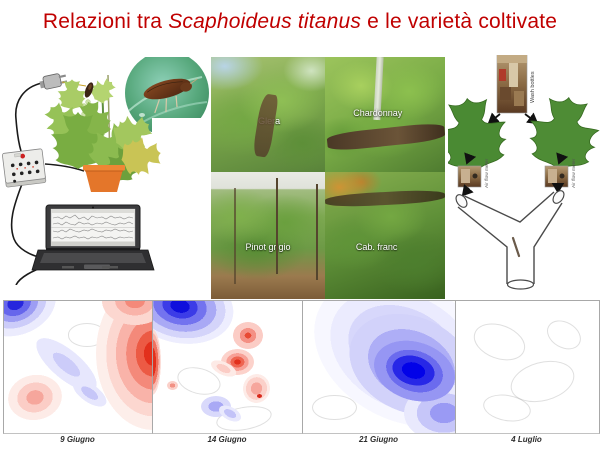 Image resolution: width=600 pixels, height=452 pixels. I want to click on density-plot-14-giugno, so click(228, 367).